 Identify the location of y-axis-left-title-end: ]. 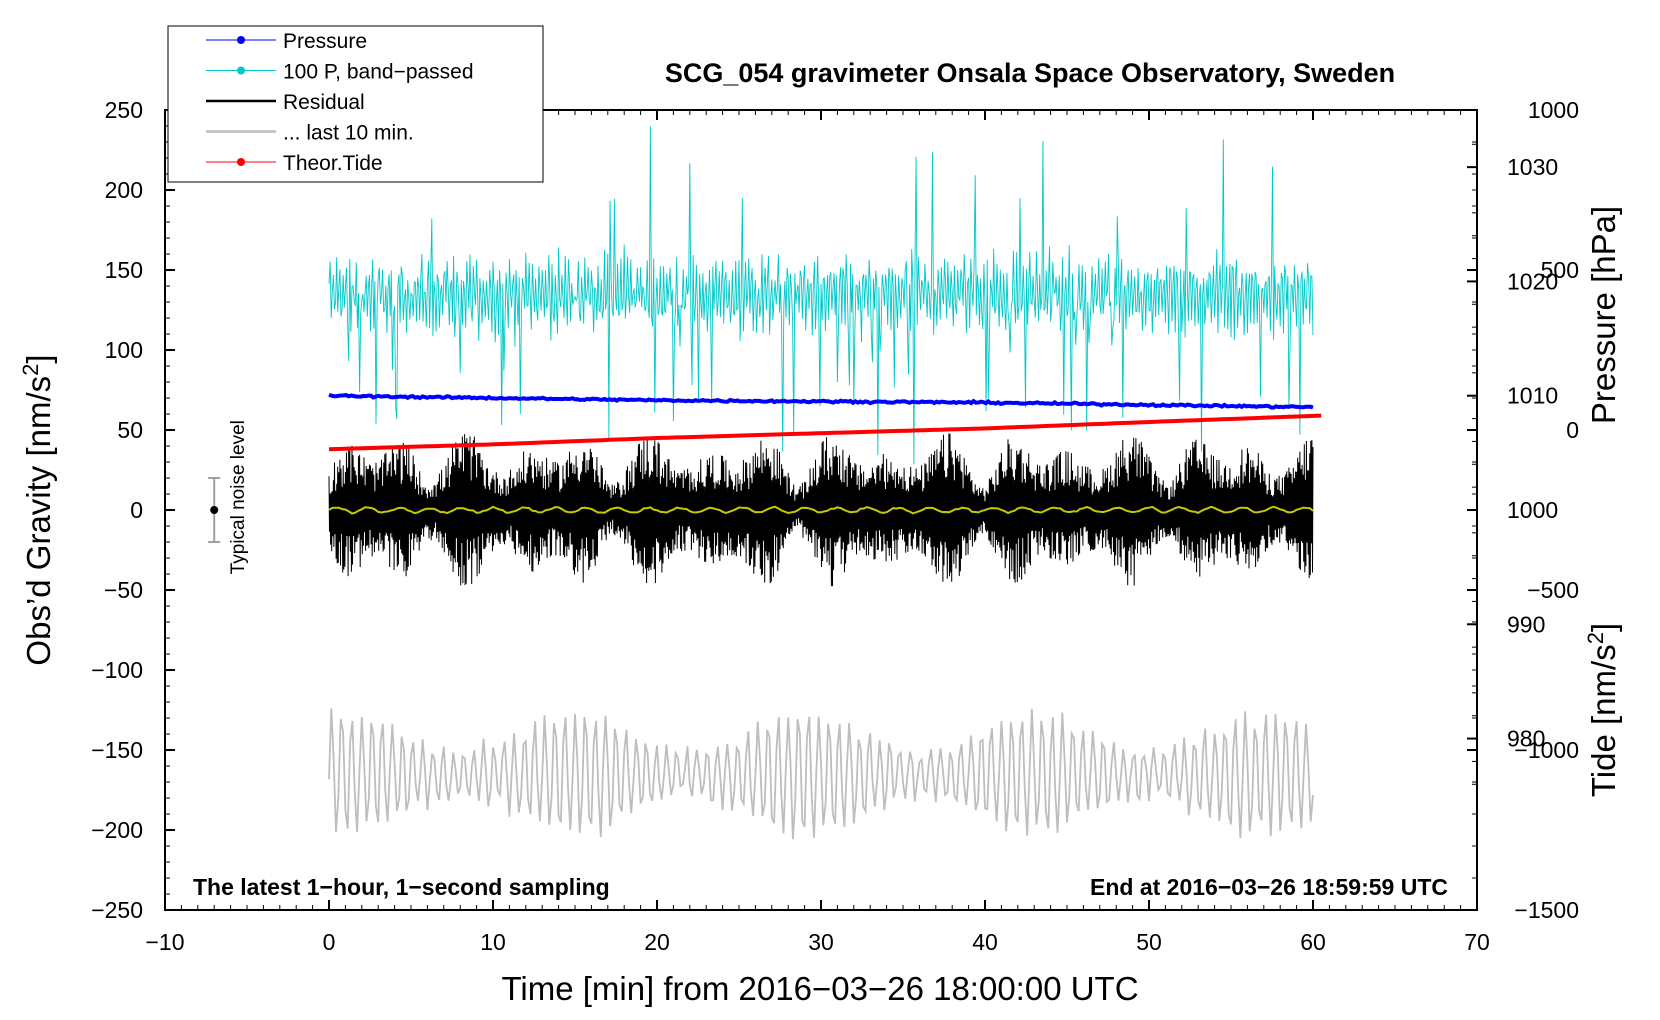
(38, 358).